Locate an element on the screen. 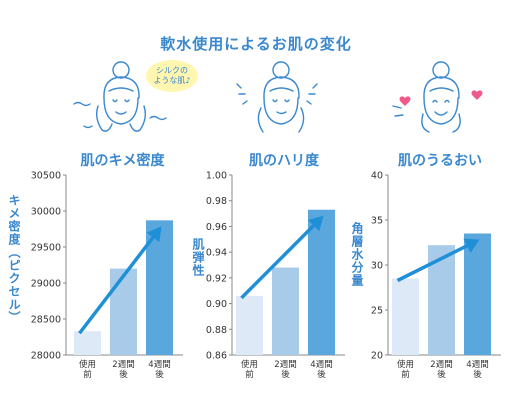  speech-bubble is located at coordinates (172, 76).